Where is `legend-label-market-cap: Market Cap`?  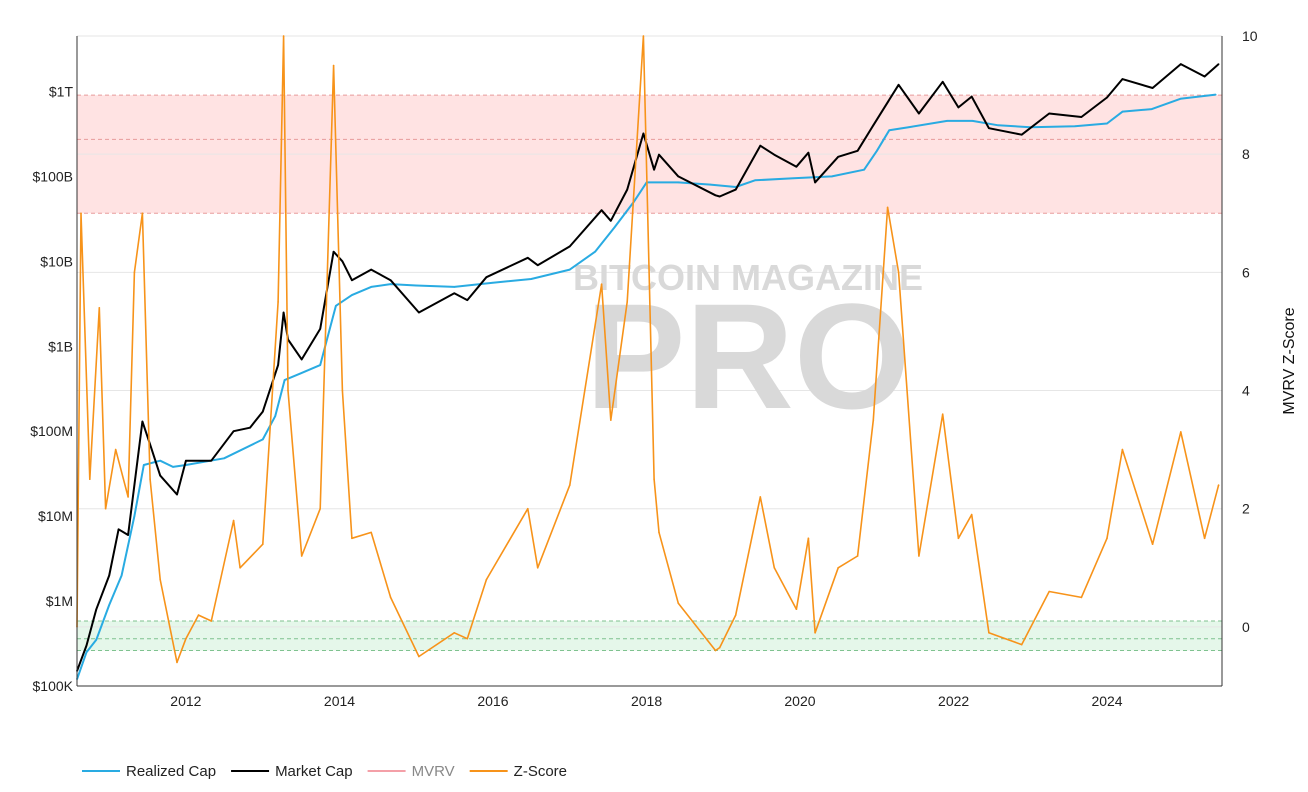 legend-label-market-cap: Market Cap is located at coordinates (314, 771).